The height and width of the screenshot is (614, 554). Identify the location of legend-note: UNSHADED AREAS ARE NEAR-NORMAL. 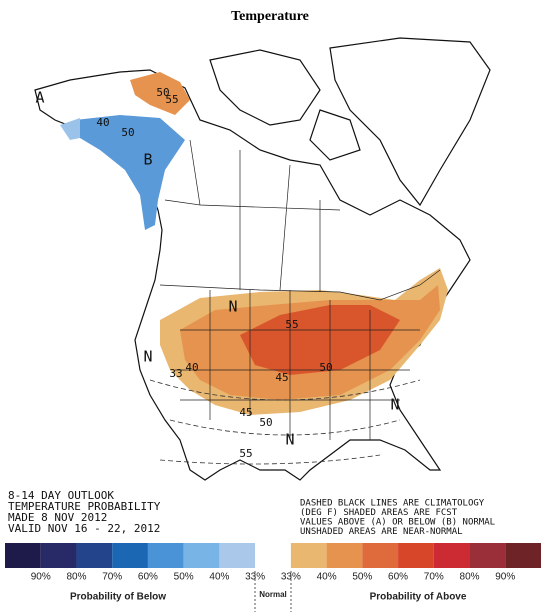
(381, 532).